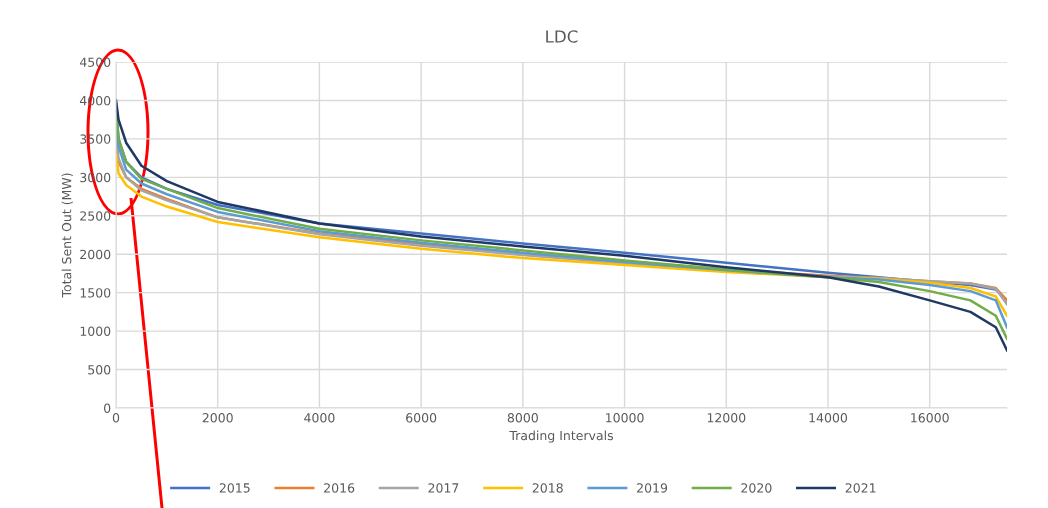  What do you see at coordinates (217, 418) in the screenshot?
I see `x-tick-label: 2000` at bounding box center [217, 418].